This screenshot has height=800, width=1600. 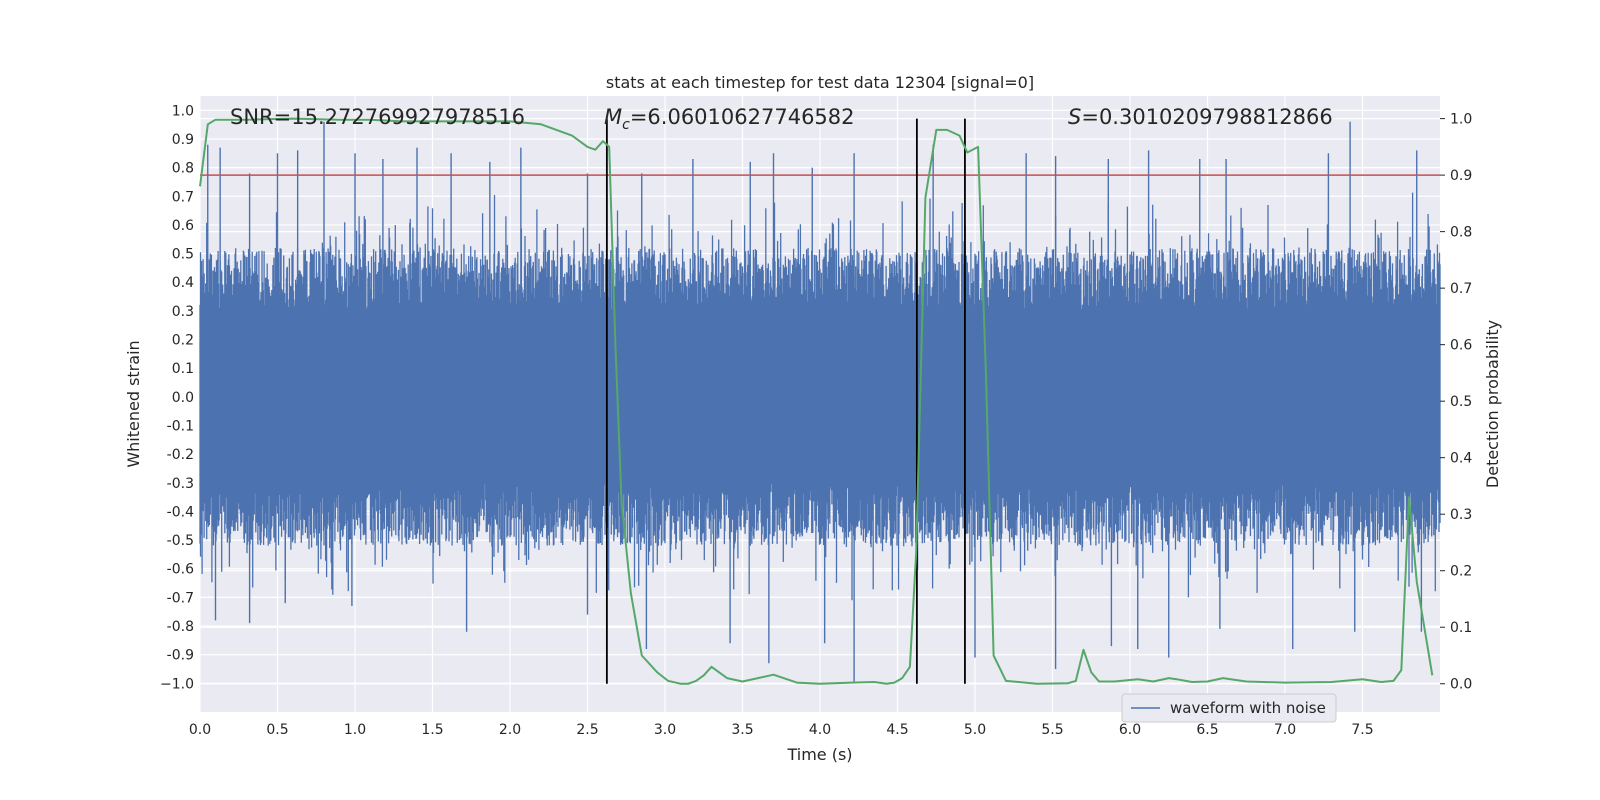 What do you see at coordinates (277, 730) in the screenshot?
I see `x-tick-label: 0.5` at bounding box center [277, 730].